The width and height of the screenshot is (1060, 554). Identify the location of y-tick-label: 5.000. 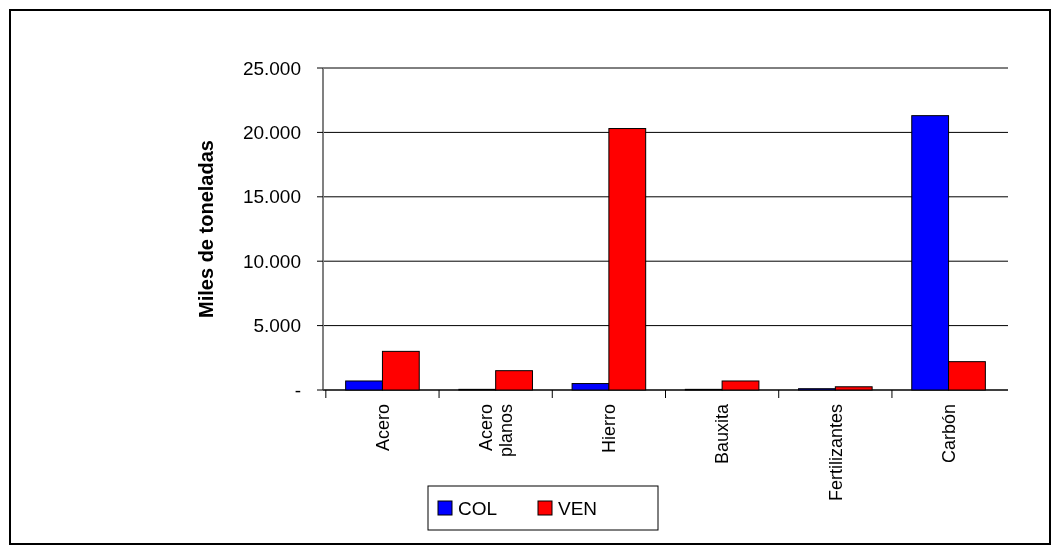
(277, 326).